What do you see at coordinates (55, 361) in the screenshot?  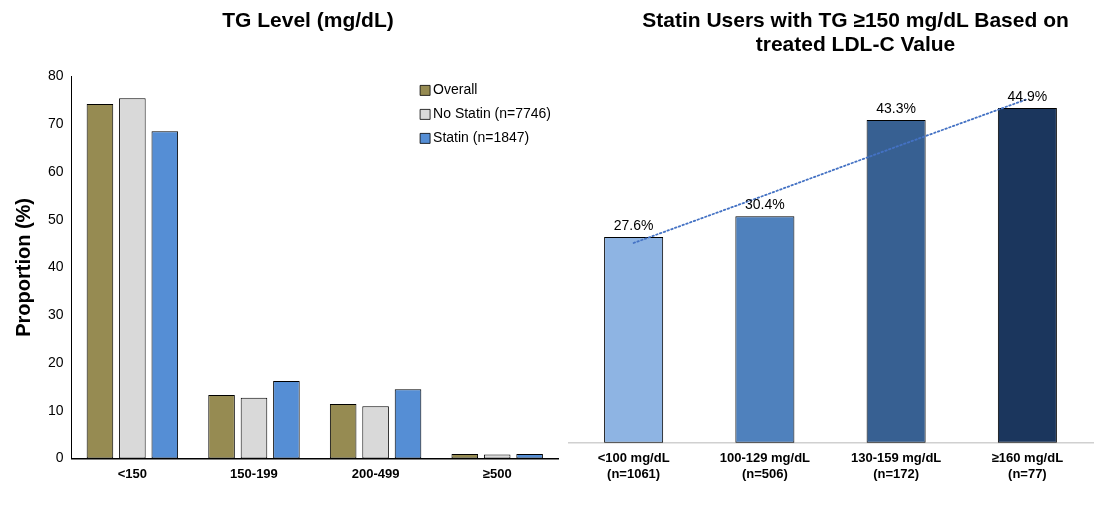 I see `y-tick-label: 20` at bounding box center [55, 361].